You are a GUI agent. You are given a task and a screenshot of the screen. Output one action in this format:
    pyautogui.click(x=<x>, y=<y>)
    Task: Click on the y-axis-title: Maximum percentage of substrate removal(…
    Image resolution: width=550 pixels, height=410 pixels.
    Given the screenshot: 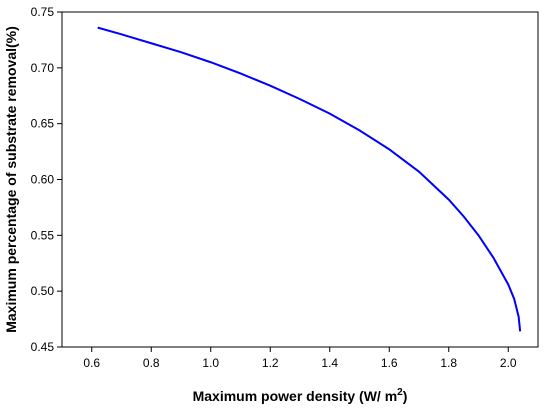 What is the action you would take?
    pyautogui.click(x=11, y=179)
    